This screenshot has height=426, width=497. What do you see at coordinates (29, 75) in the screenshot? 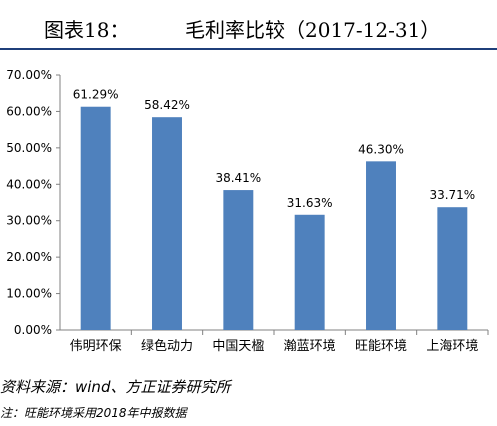
I see `y-tick-label: 70.00%` at bounding box center [29, 75].